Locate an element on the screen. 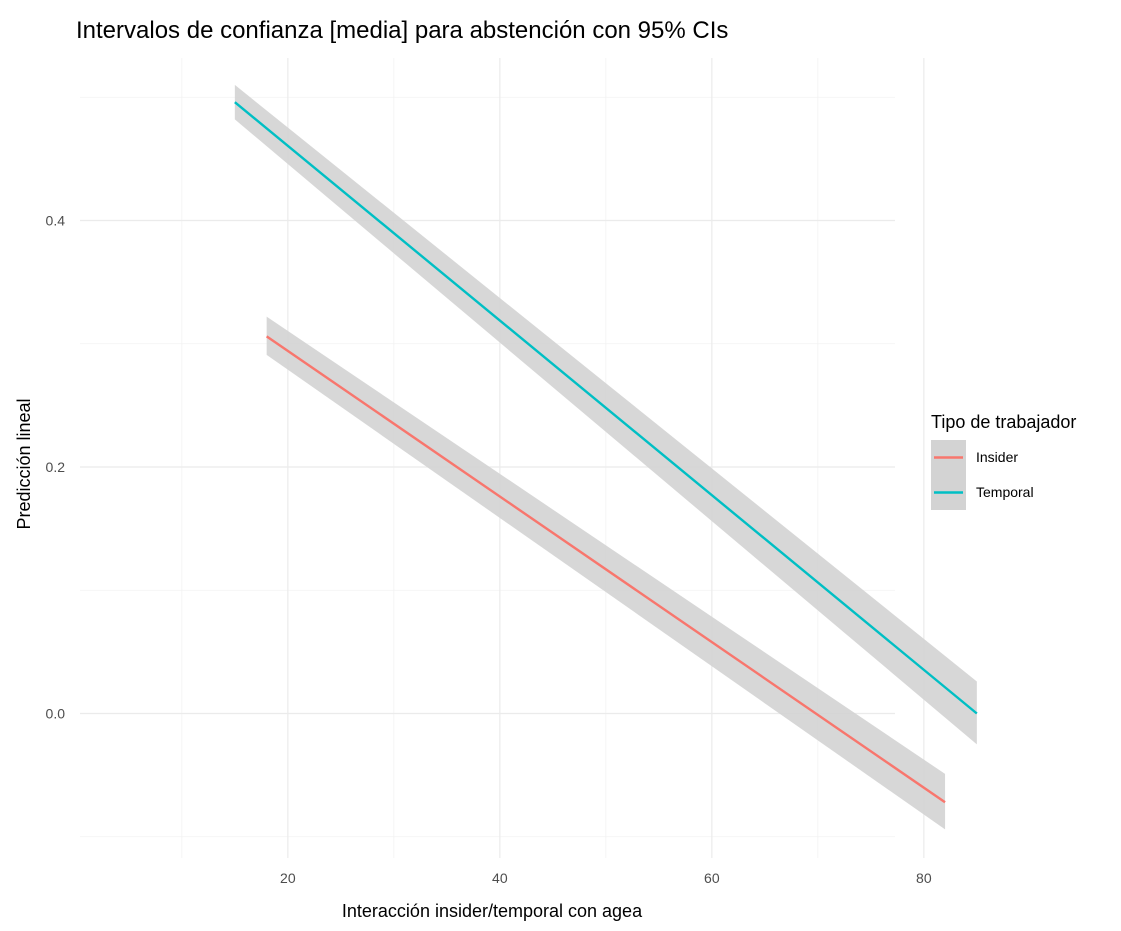 The image size is (1121, 931). x-tick-label: 40 is located at coordinates (500, 878).